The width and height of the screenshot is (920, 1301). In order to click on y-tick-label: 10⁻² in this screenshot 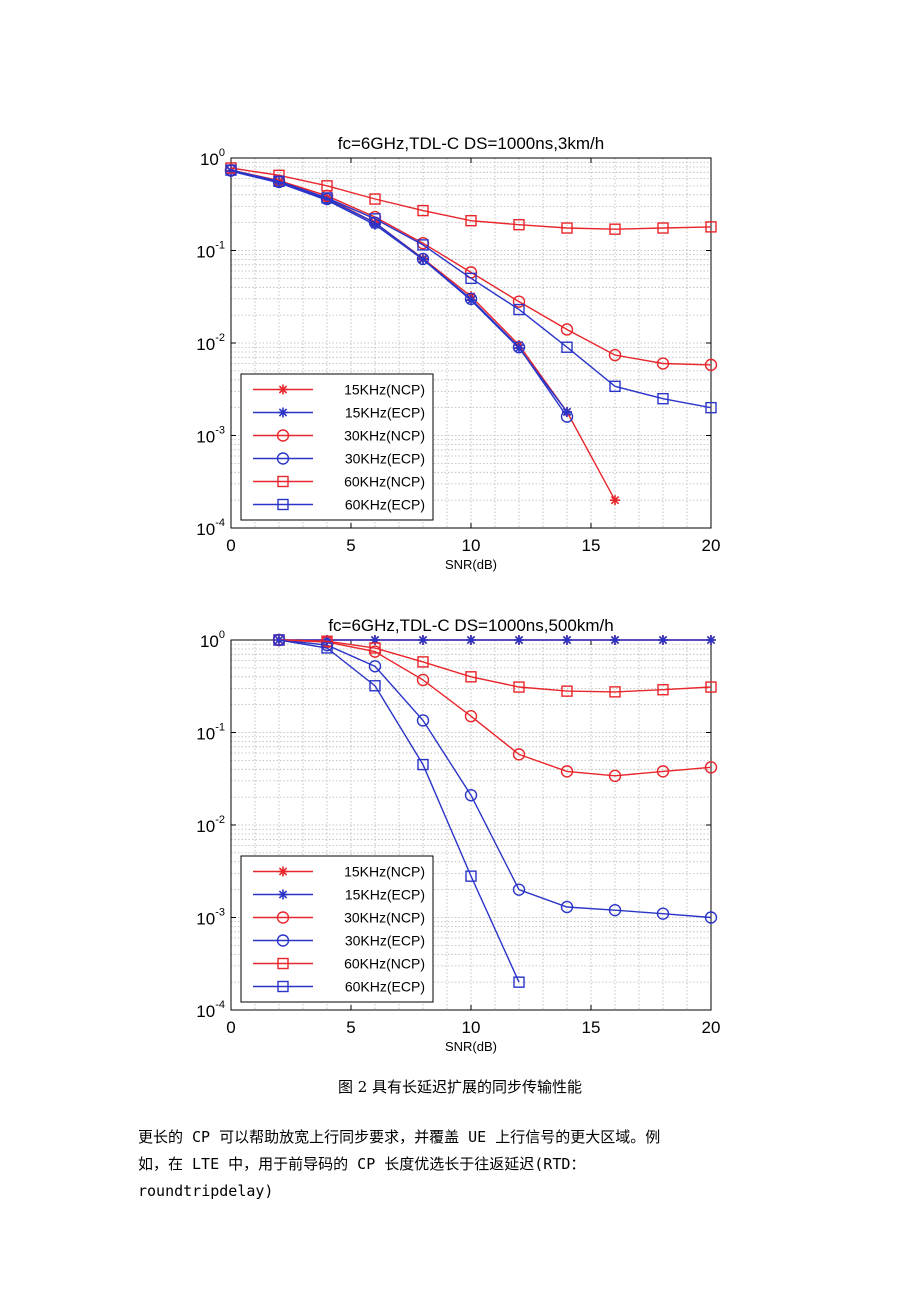, I will do `click(210, 343)`.